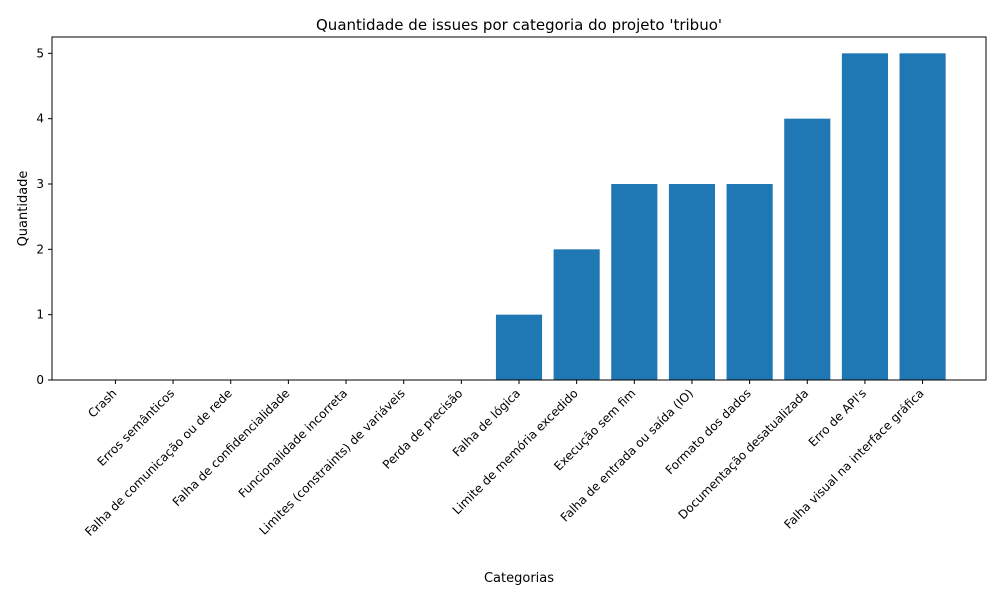  What do you see at coordinates (40, 380) in the screenshot?
I see `y-tick-label: 0` at bounding box center [40, 380].